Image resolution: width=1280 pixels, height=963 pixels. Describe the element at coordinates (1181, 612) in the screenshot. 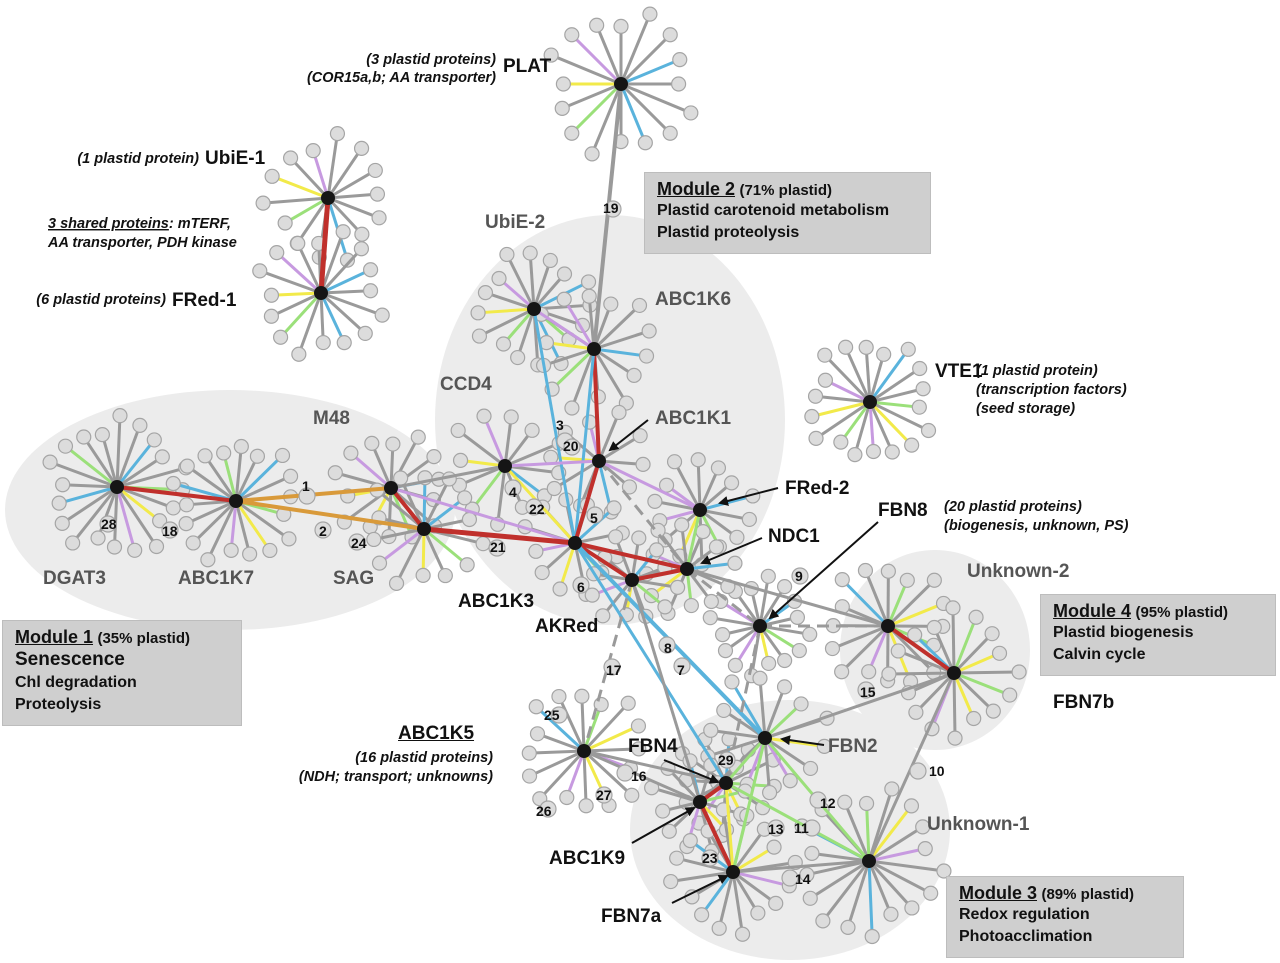

I see `module-4-pct: (95% plastid)` at that location.